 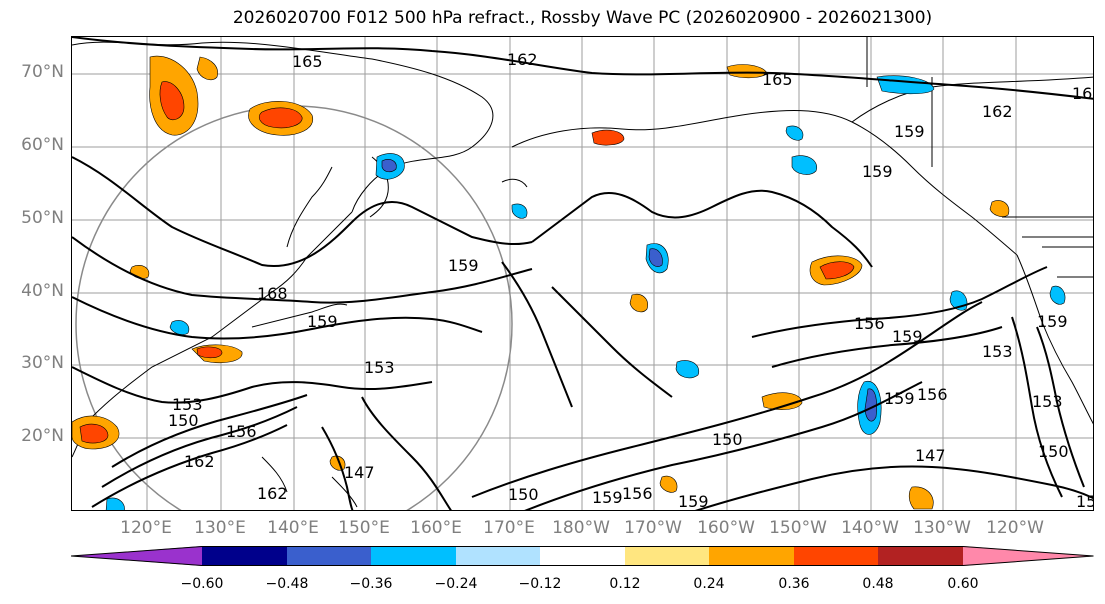 What do you see at coordinates (794, 584) in the screenshot?
I see `colorbar-label: 0.36` at bounding box center [794, 584].